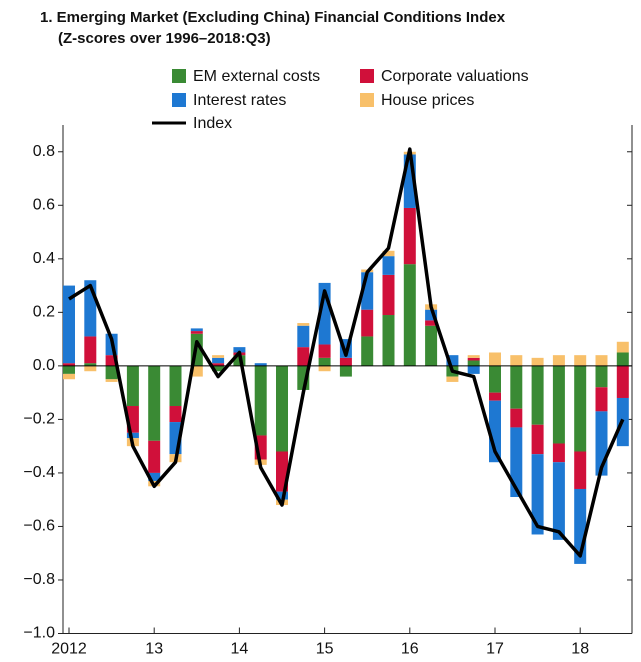 Image resolution: width=641 pixels, height=662 pixels. What do you see at coordinates (410, 649) in the screenshot?
I see `x-tick-label: 16` at bounding box center [410, 649].